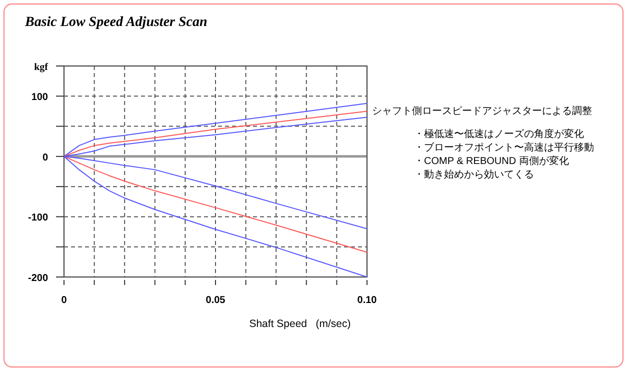  What do you see at coordinates (64, 300) in the screenshot?
I see `x-tick-label: 0` at bounding box center [64, 300].